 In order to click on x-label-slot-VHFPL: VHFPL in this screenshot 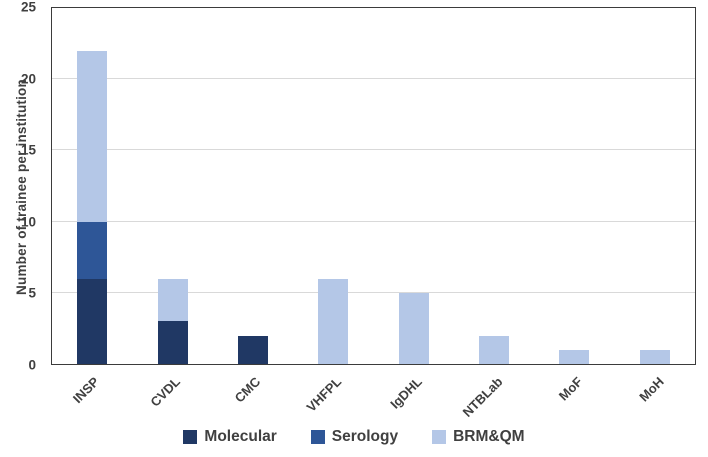, I will do `click(333, 397)`.